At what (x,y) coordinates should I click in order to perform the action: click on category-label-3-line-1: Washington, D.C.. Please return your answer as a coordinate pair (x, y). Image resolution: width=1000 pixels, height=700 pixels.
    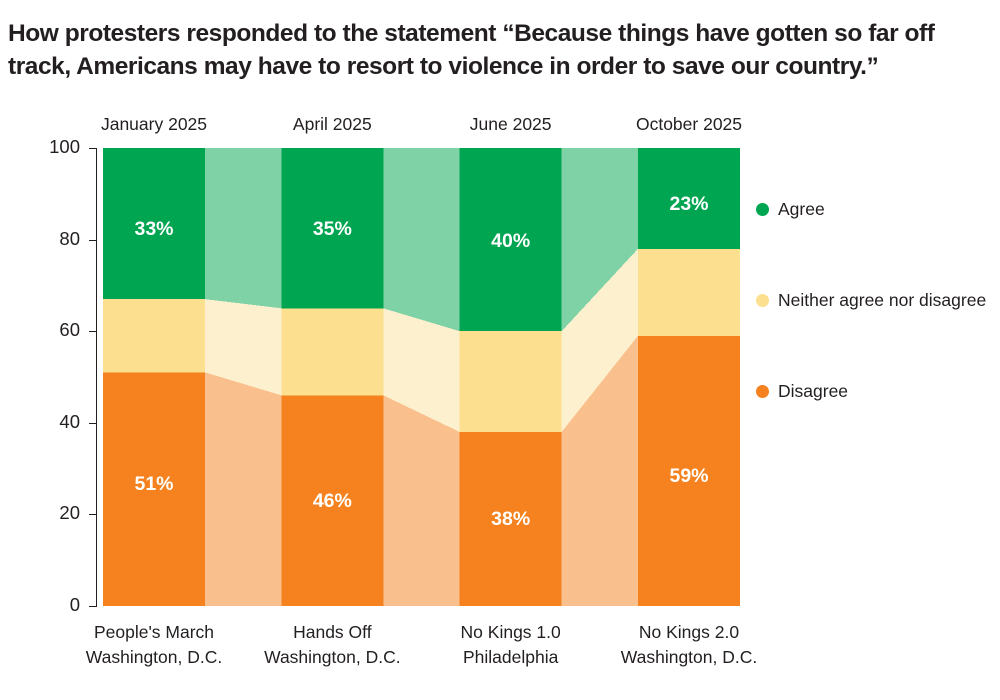
    Looking at the image, I should click on (689, 656).